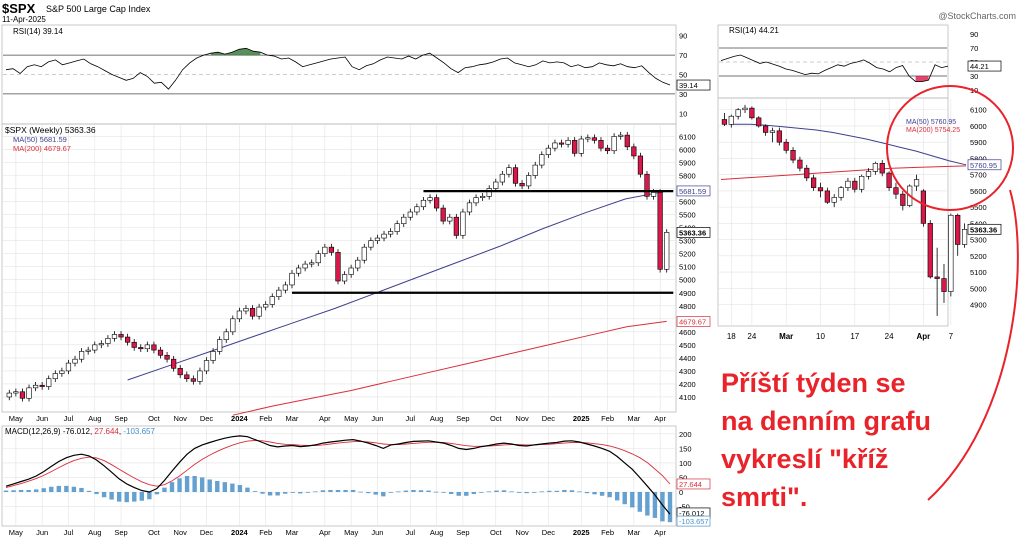 The height and width of the screenshot is (539, 1024). I want to click on weekly-signal-value-tag-box, so click(693, 484).